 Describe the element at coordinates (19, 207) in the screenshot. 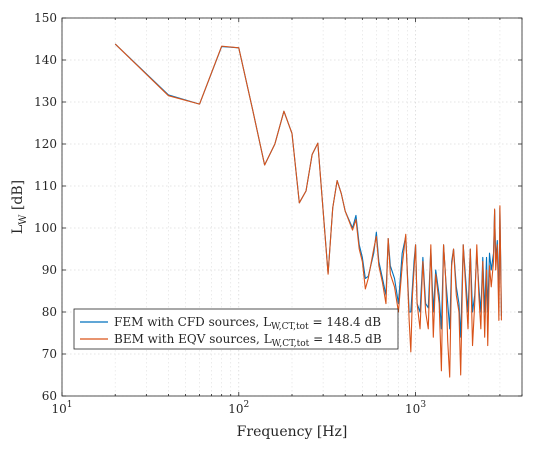

I see `y-axis-label: LW [dB]` at that location.